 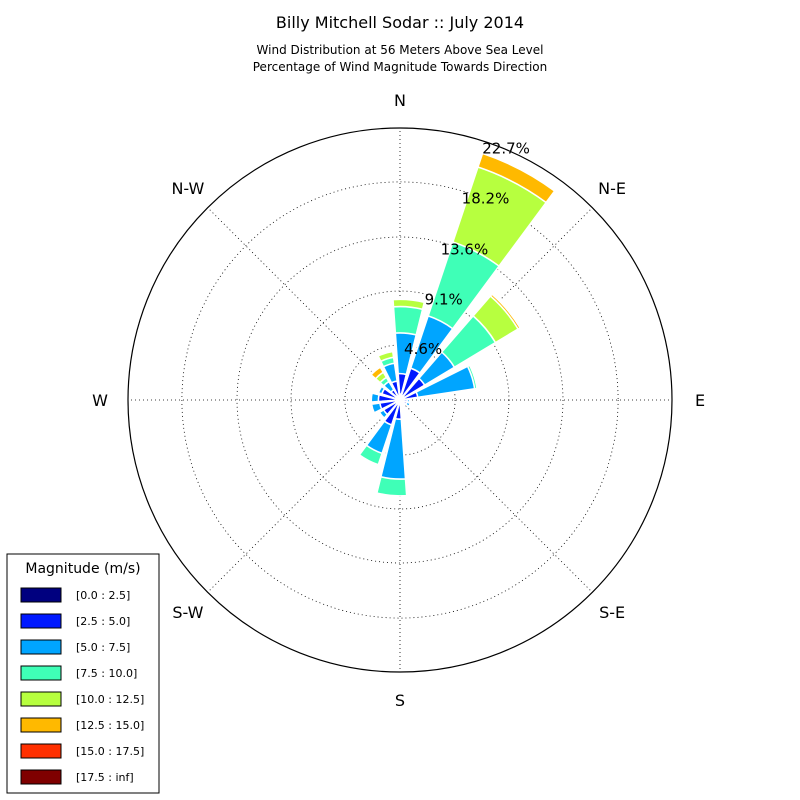 I want to click on direction-label: N-E, so click(x=612, y=188).